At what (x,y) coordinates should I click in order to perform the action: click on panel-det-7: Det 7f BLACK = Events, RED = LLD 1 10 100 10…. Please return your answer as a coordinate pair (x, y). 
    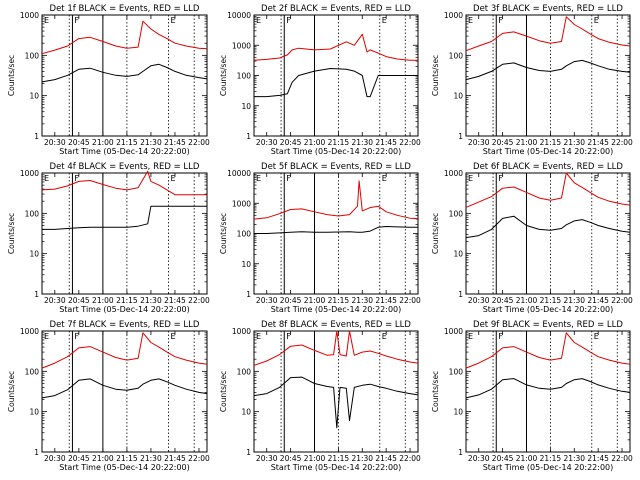
    Looking at the image, I should click on (108, 396).